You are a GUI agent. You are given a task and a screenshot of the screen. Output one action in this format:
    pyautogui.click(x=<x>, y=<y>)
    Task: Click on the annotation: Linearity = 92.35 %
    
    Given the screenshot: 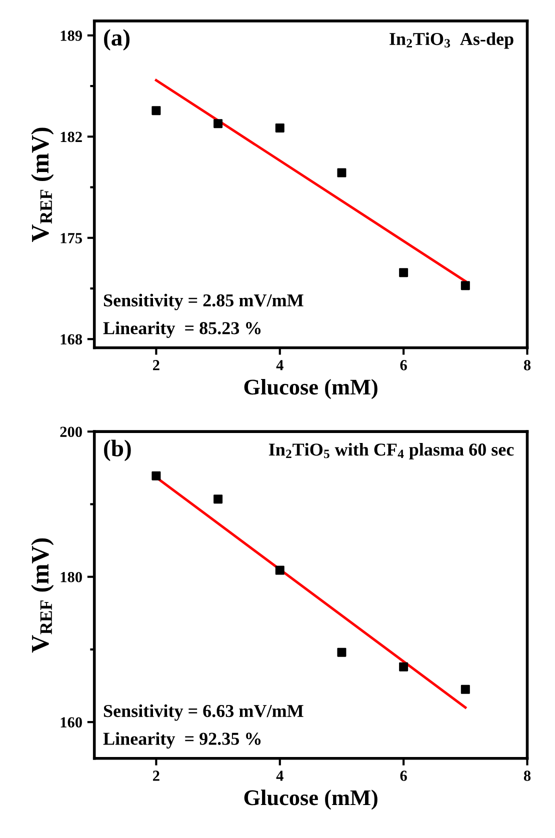 What is the action you would take?
    pyautogui.click(x=182, y=740)
    